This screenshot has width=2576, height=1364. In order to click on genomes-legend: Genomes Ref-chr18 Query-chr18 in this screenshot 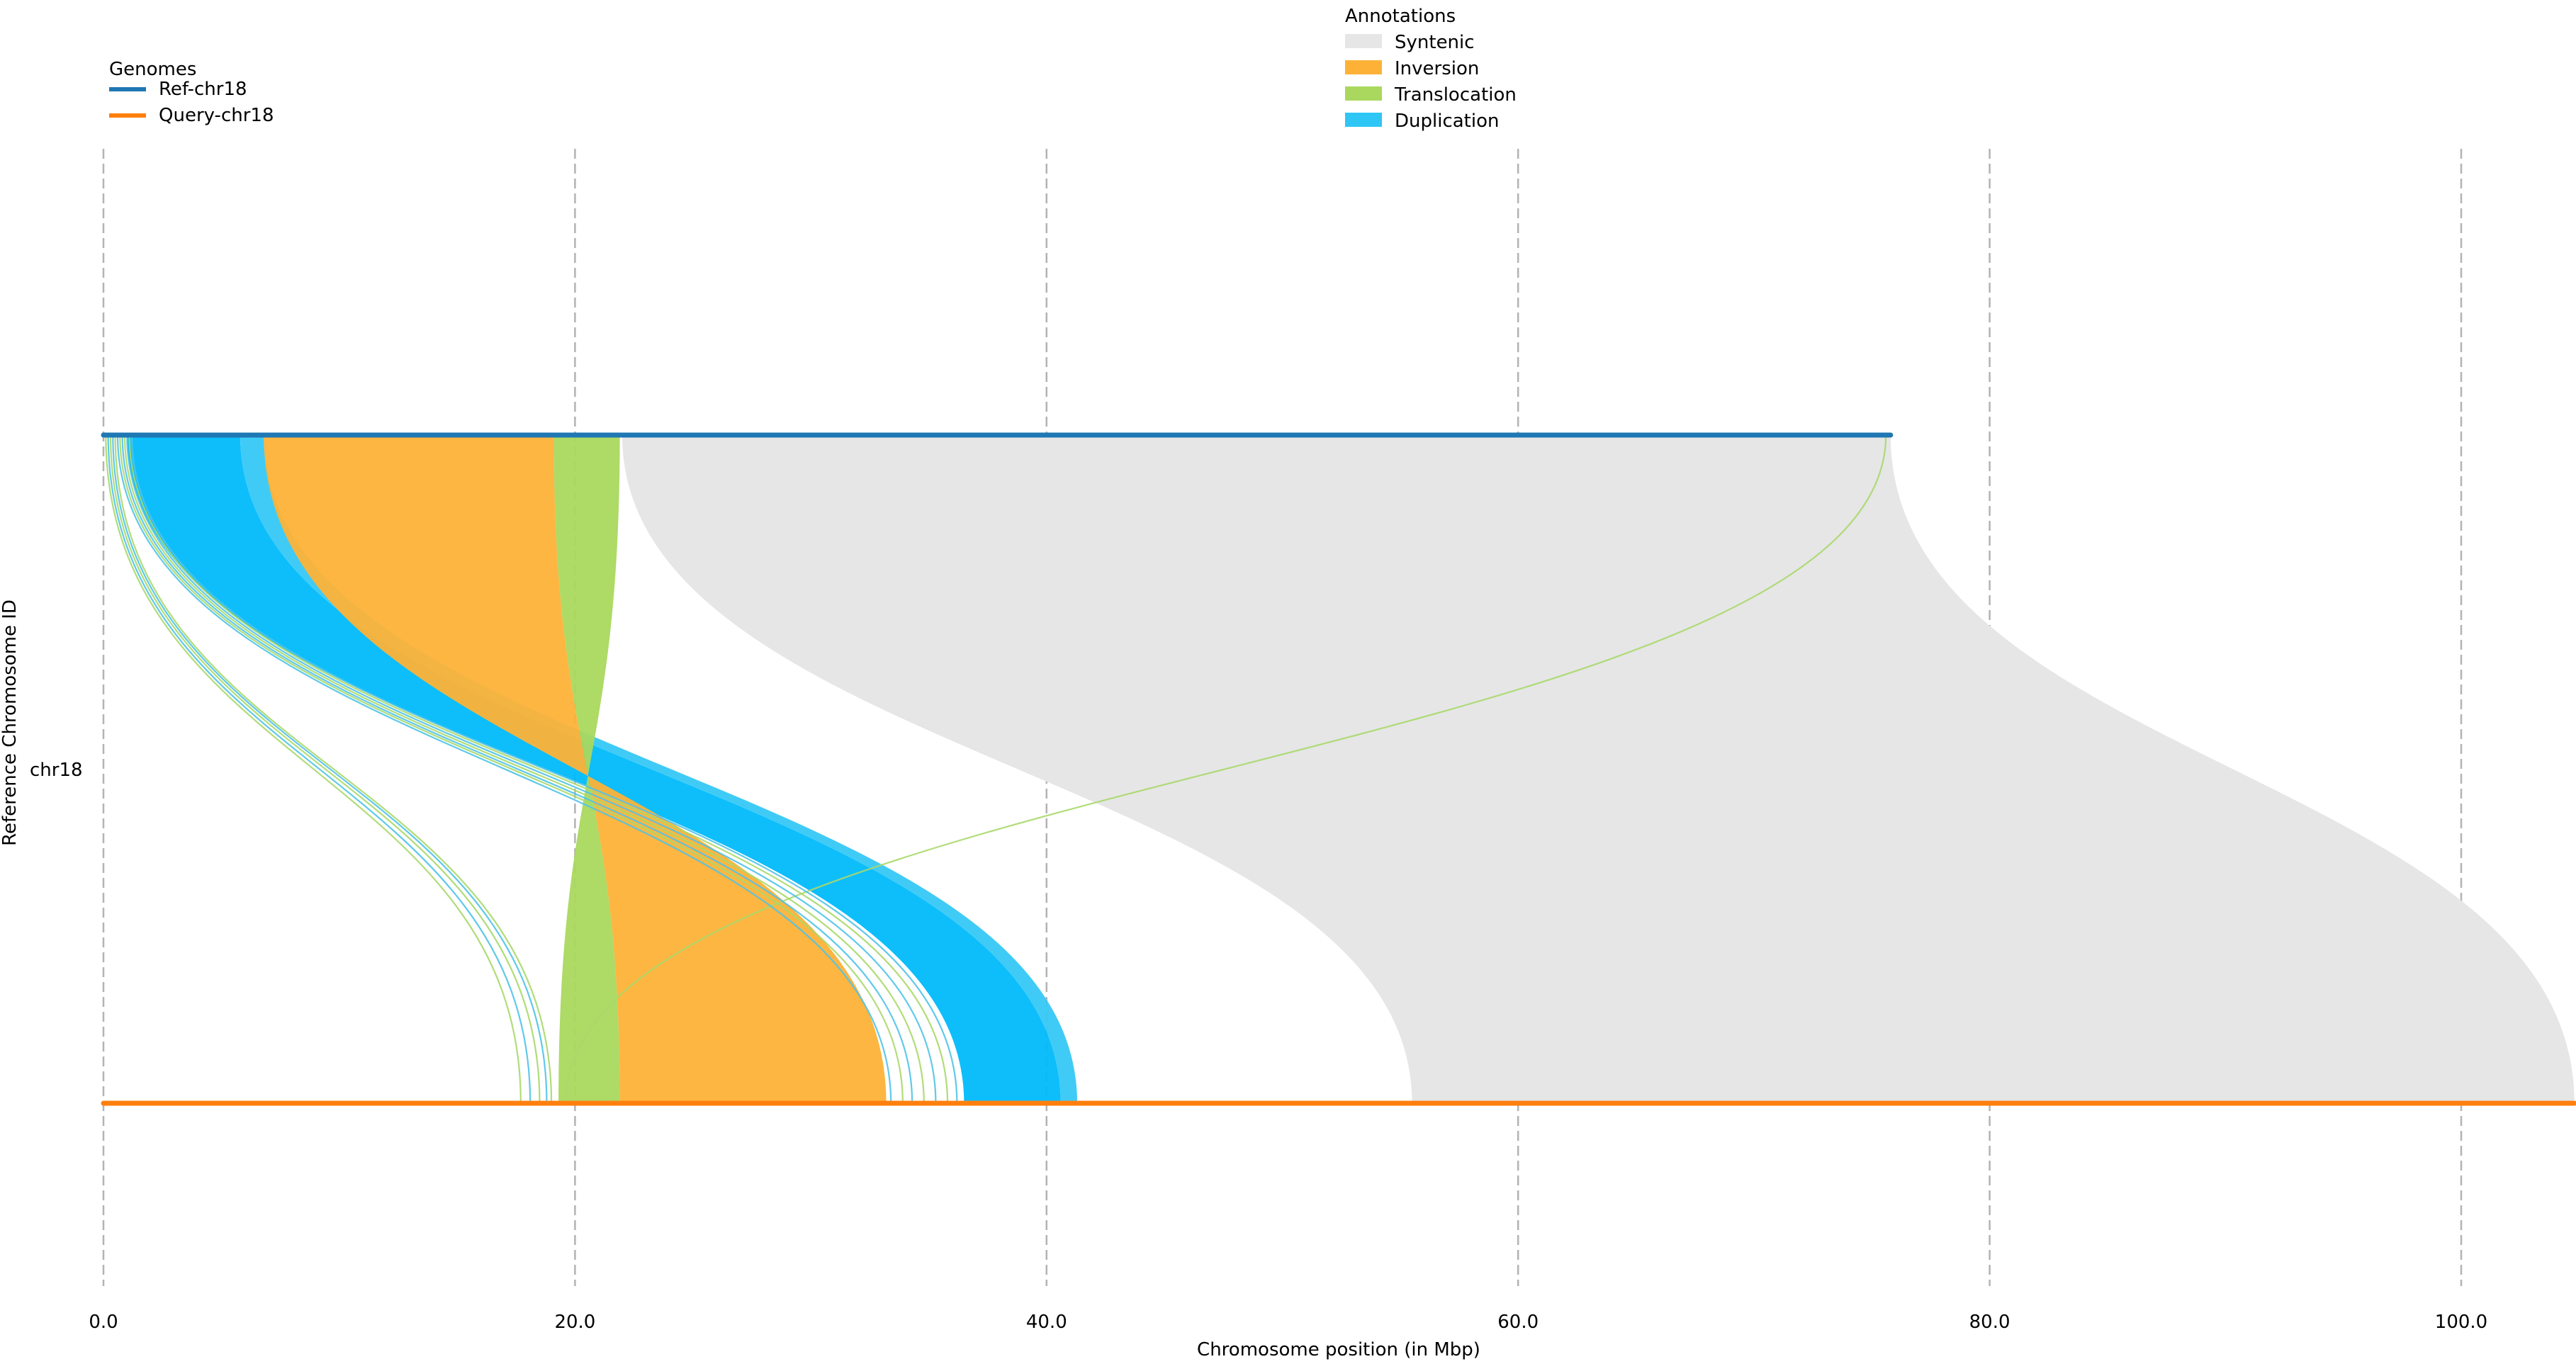, I will do `click(191, 92)`.